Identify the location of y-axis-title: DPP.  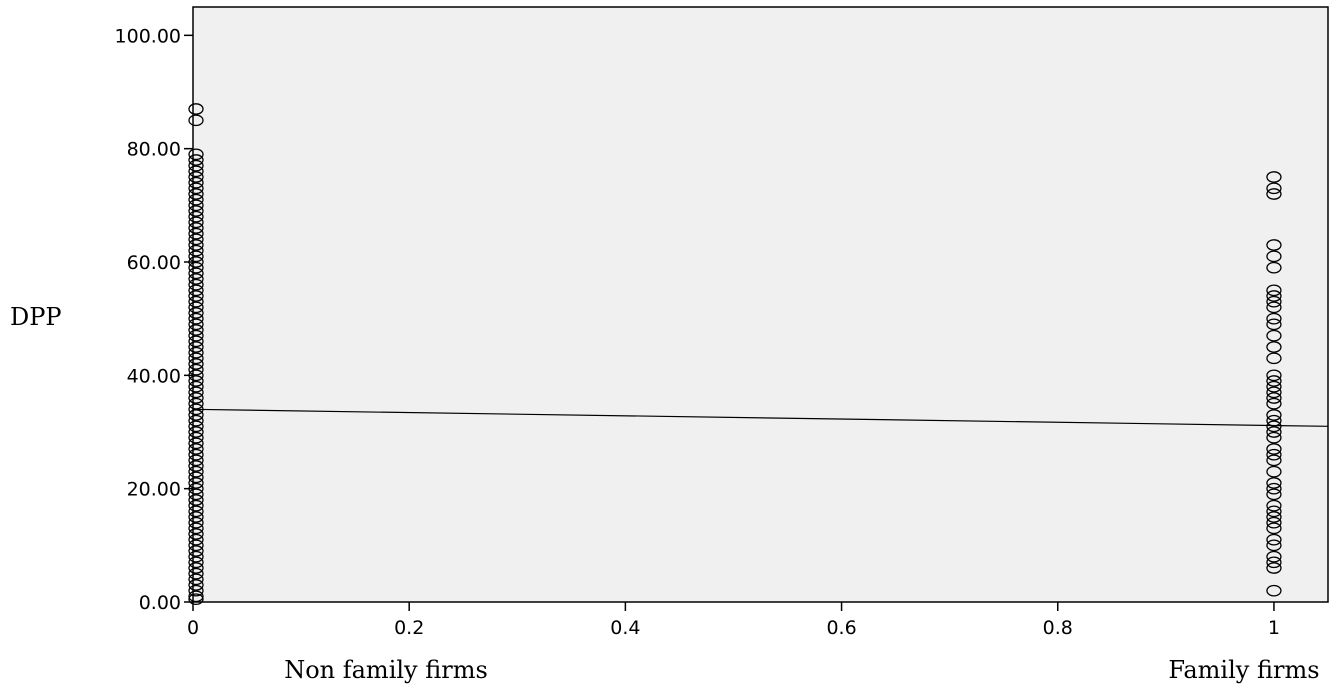
(36, 317).